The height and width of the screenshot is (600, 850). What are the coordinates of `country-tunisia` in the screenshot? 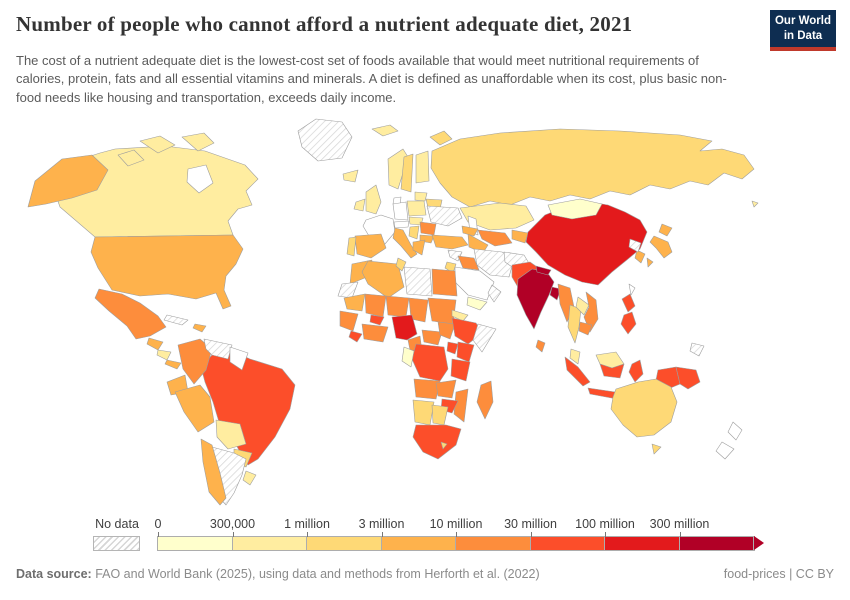 It's located at (401, 264).